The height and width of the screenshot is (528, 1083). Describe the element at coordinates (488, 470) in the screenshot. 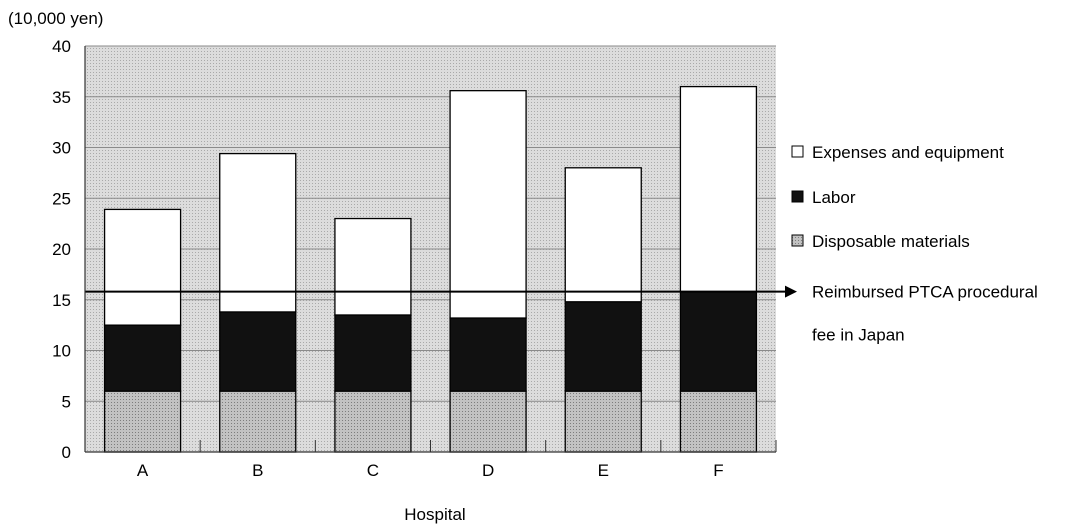

I see `x-tick-label: D` at that location.